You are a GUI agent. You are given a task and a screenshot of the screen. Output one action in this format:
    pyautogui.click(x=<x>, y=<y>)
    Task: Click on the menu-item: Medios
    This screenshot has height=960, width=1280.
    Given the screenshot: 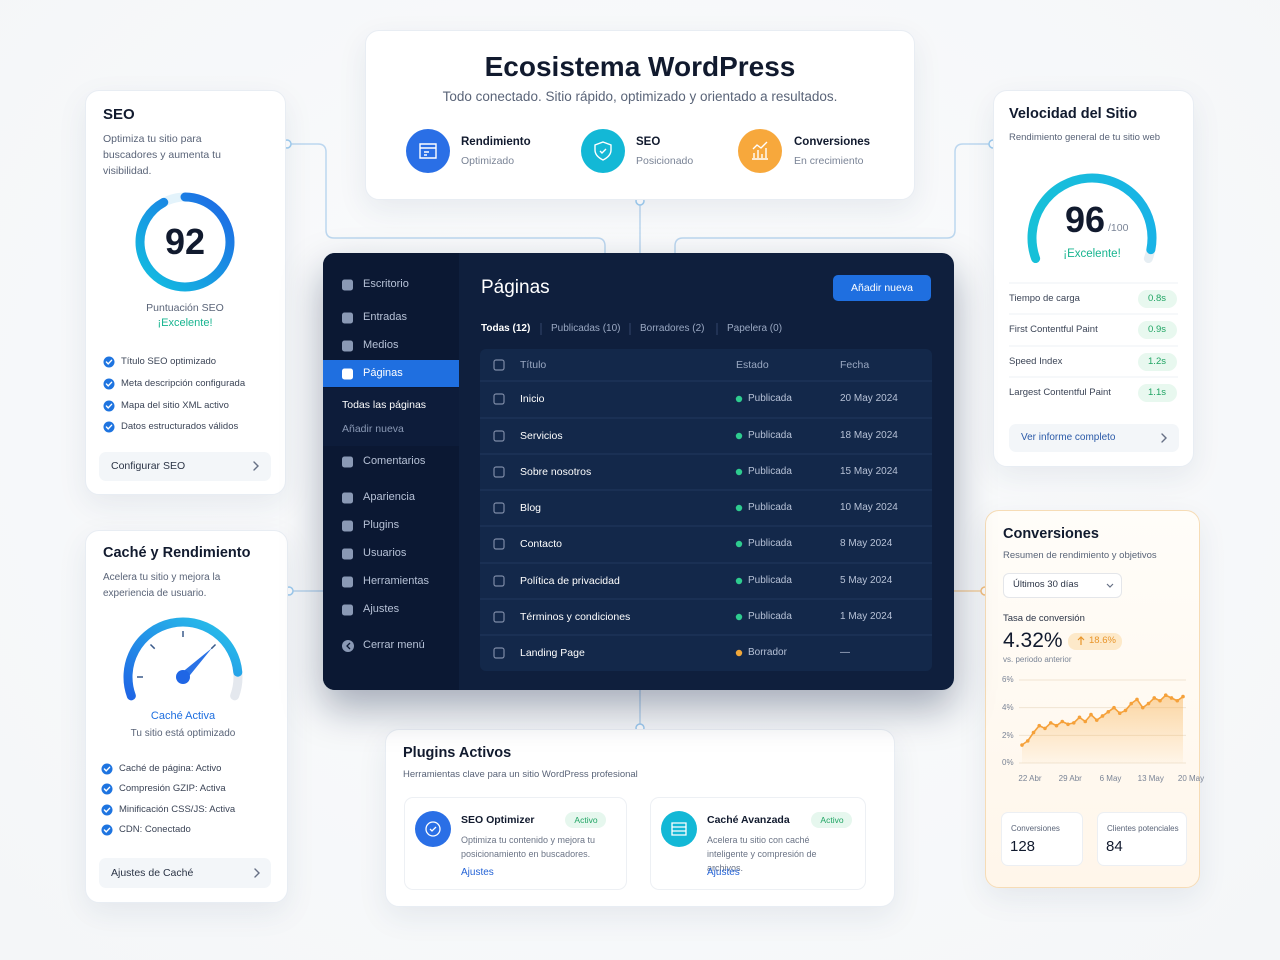 What is the action you would take?
    pyautogui.click(x=381, y=345)
    